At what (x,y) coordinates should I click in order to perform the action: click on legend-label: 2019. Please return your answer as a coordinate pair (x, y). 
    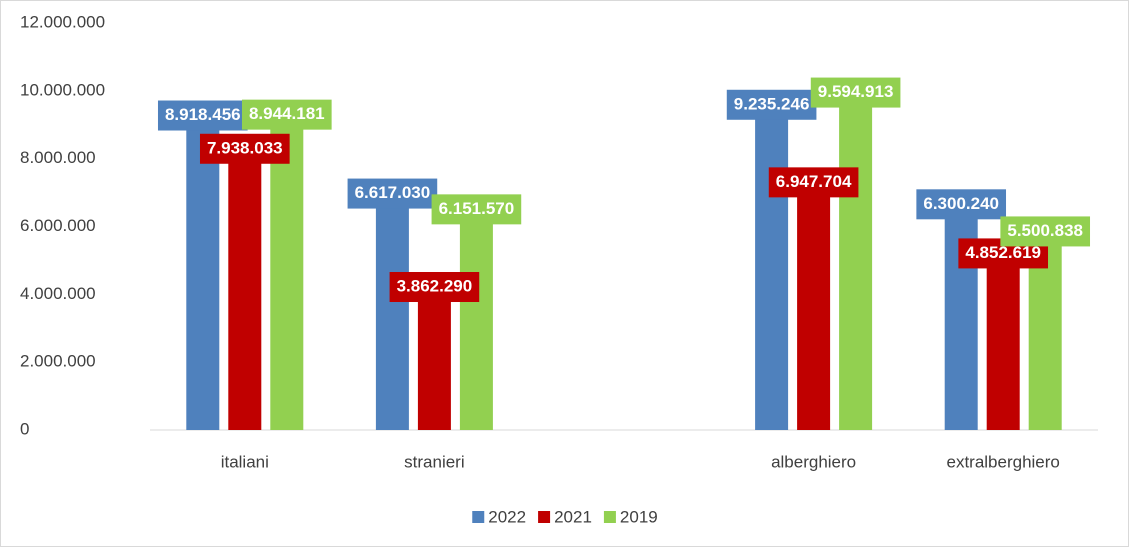
    Looking at the image, I should click on (639, 516).